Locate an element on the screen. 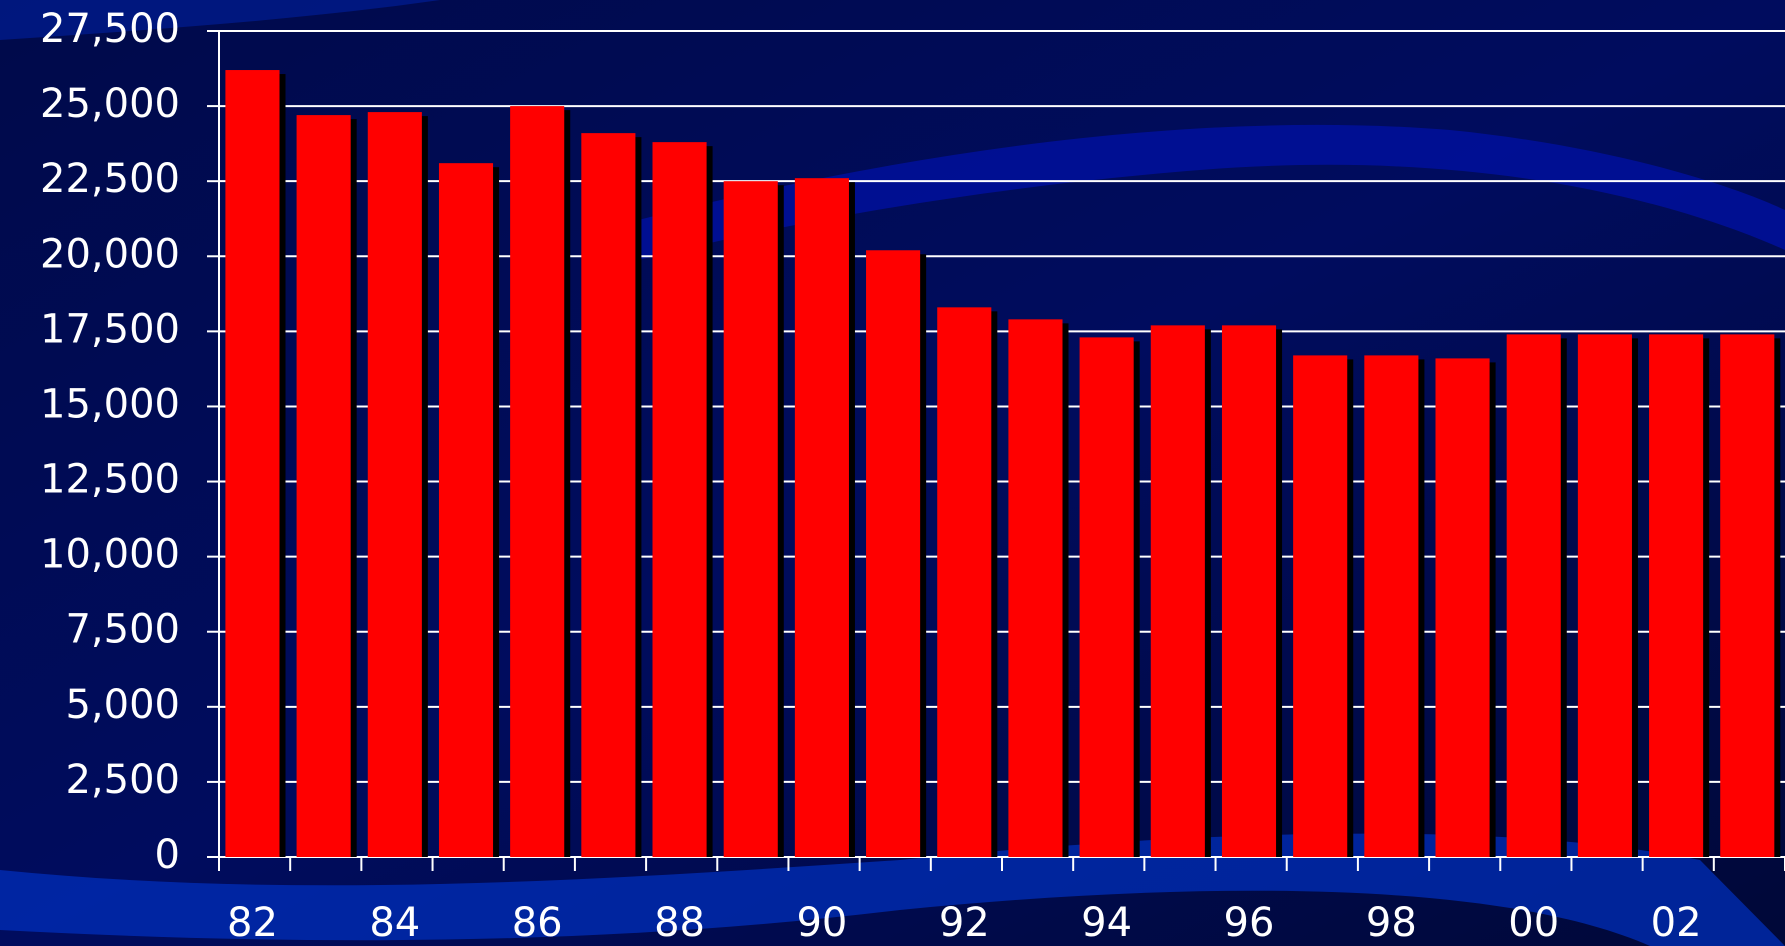 This screenshot has width=1785, height=946. x-tick-label: 90 is located at coordinates (821, 923).